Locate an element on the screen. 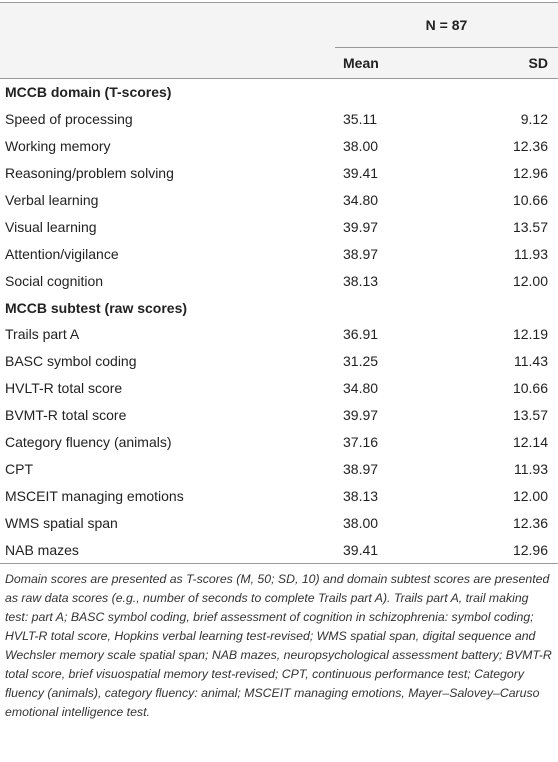 This screenshot has height=762, width=558. data-row: Attention/vigilance 38.97 11.93 is located at coordinates (279, 253).